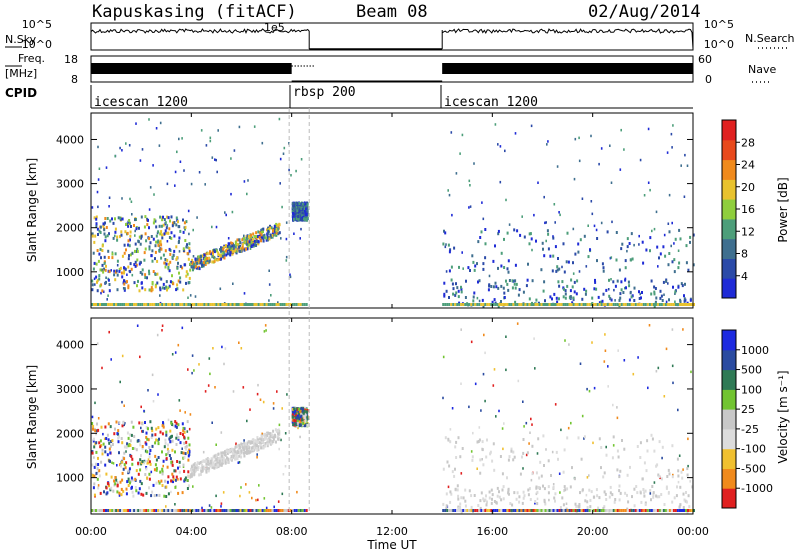  Describe the element at coordinates (729, 209) in the screenshot. I see `colorbar-swatch` at that location.